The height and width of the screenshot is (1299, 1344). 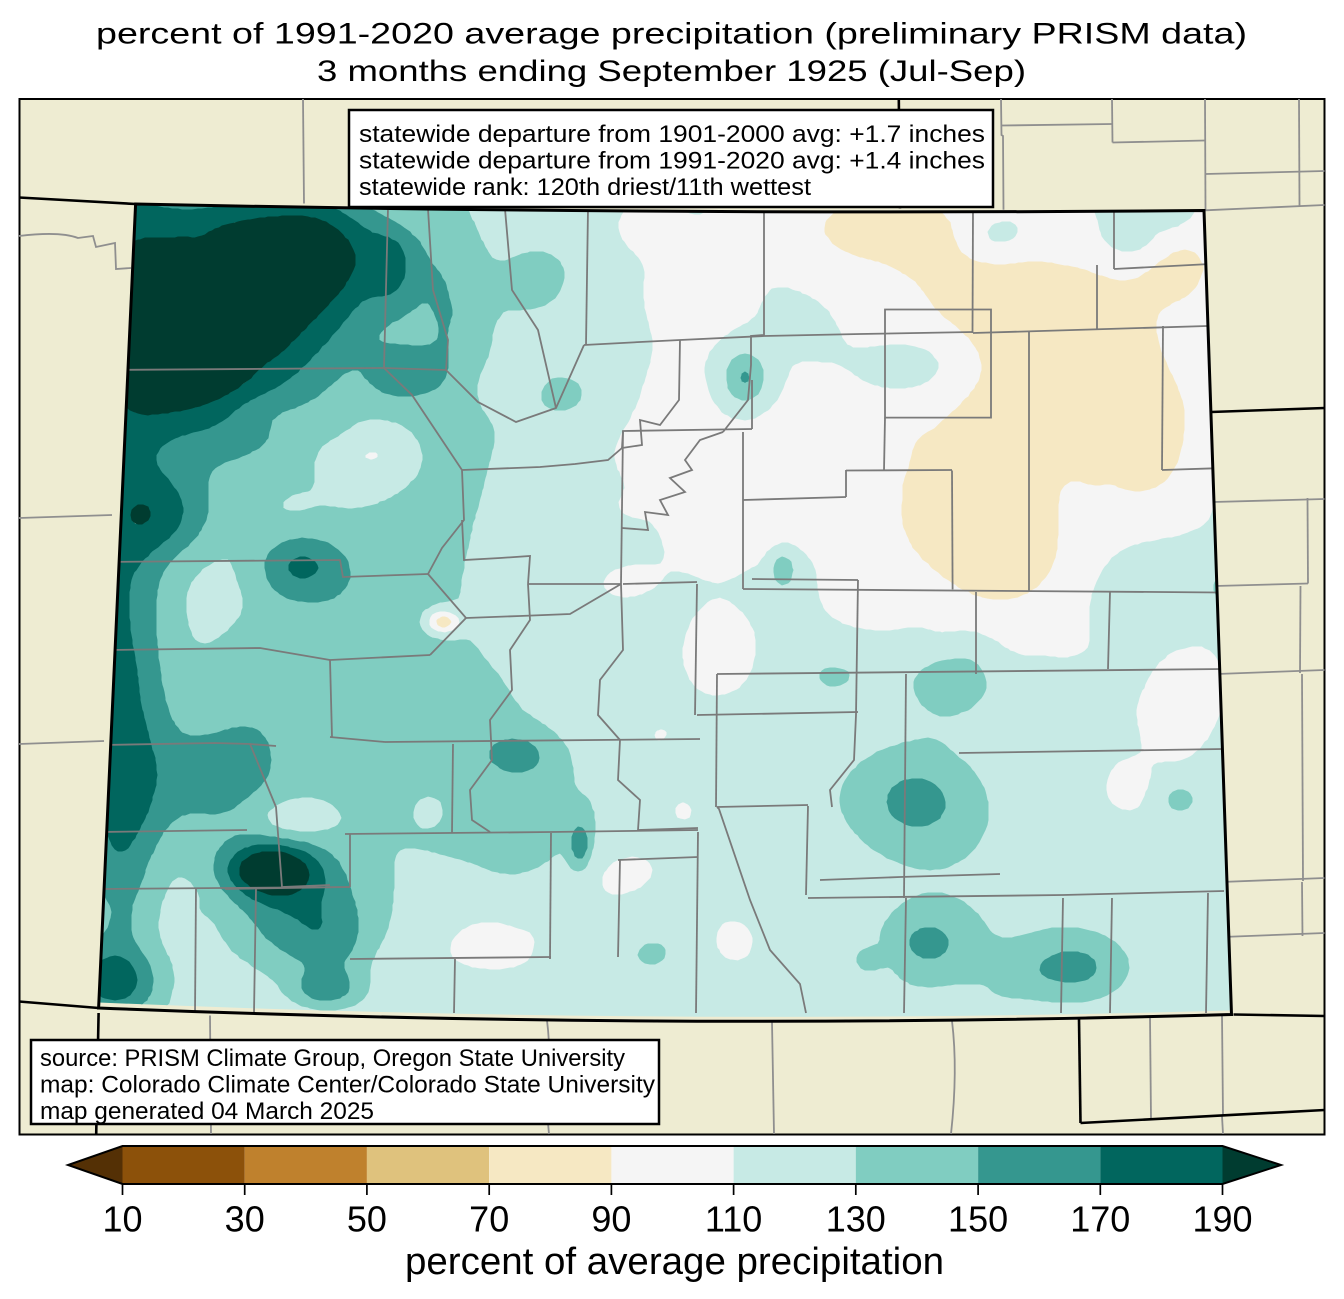 What do you see at coordinates (611, 1219) in the screenshot?
I see `svg-text: 90` at bounding box center [611, 1219].